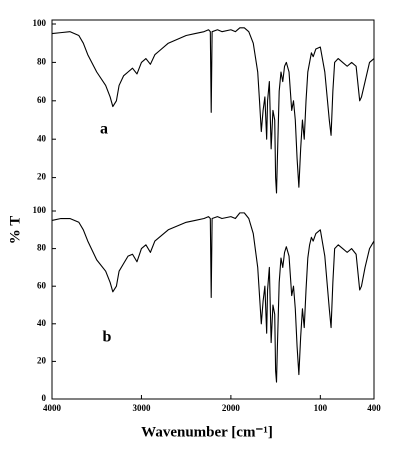 The height and width of the screenshot is (457, 400). I want to click on y-tick-label: 0, so click(44, 398).